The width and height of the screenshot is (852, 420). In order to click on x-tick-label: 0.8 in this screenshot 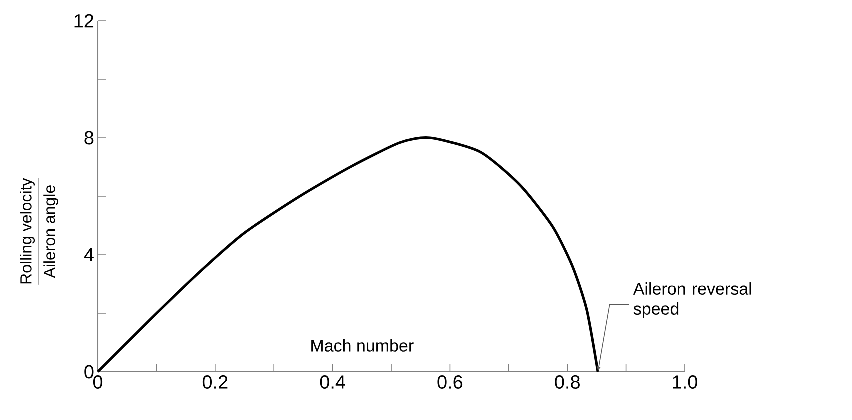, I will do `click(567, 382)`.